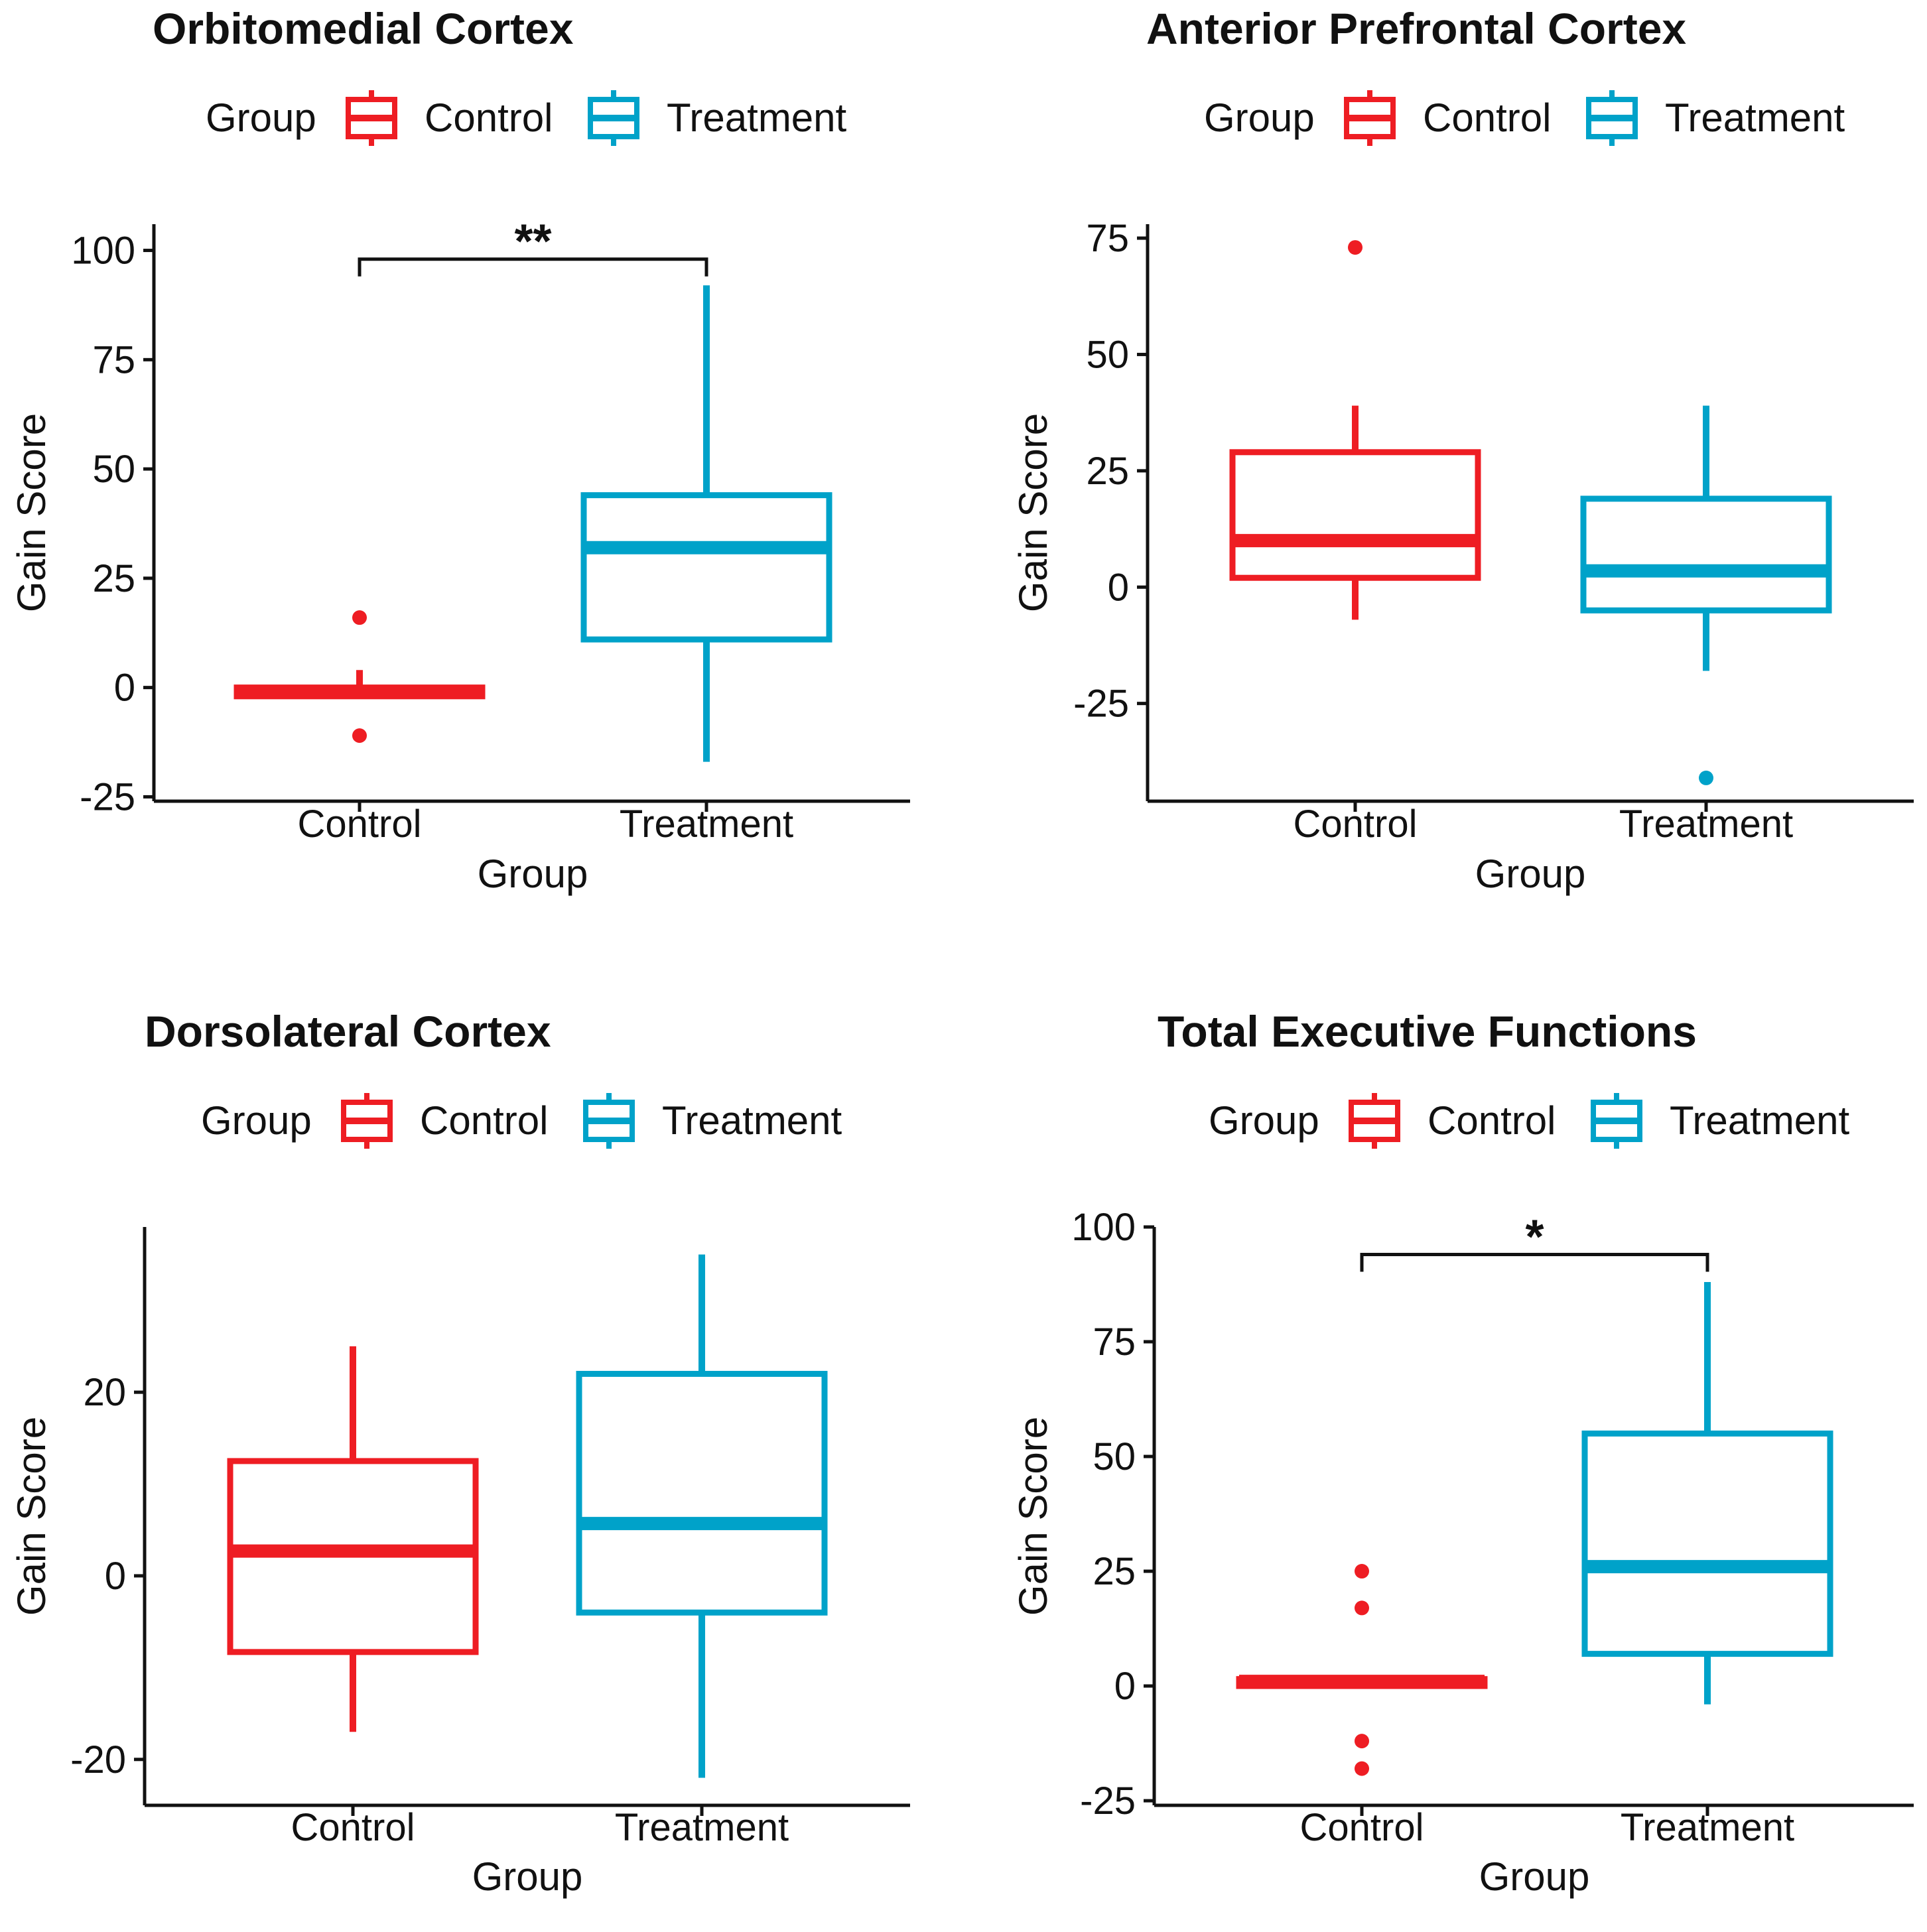 The width and height of the screenshot is (1927, 1932). What do you see at coordinates (1534, 1238) in the screenshot?
I see `significance-label: *` at bounding box center [1534, 1238].